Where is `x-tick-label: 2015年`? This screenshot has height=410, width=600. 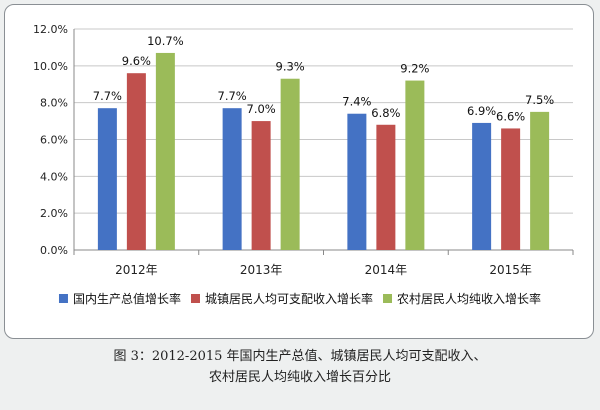
x-tick-label: 2015年 is located at coordinates (510, 270).